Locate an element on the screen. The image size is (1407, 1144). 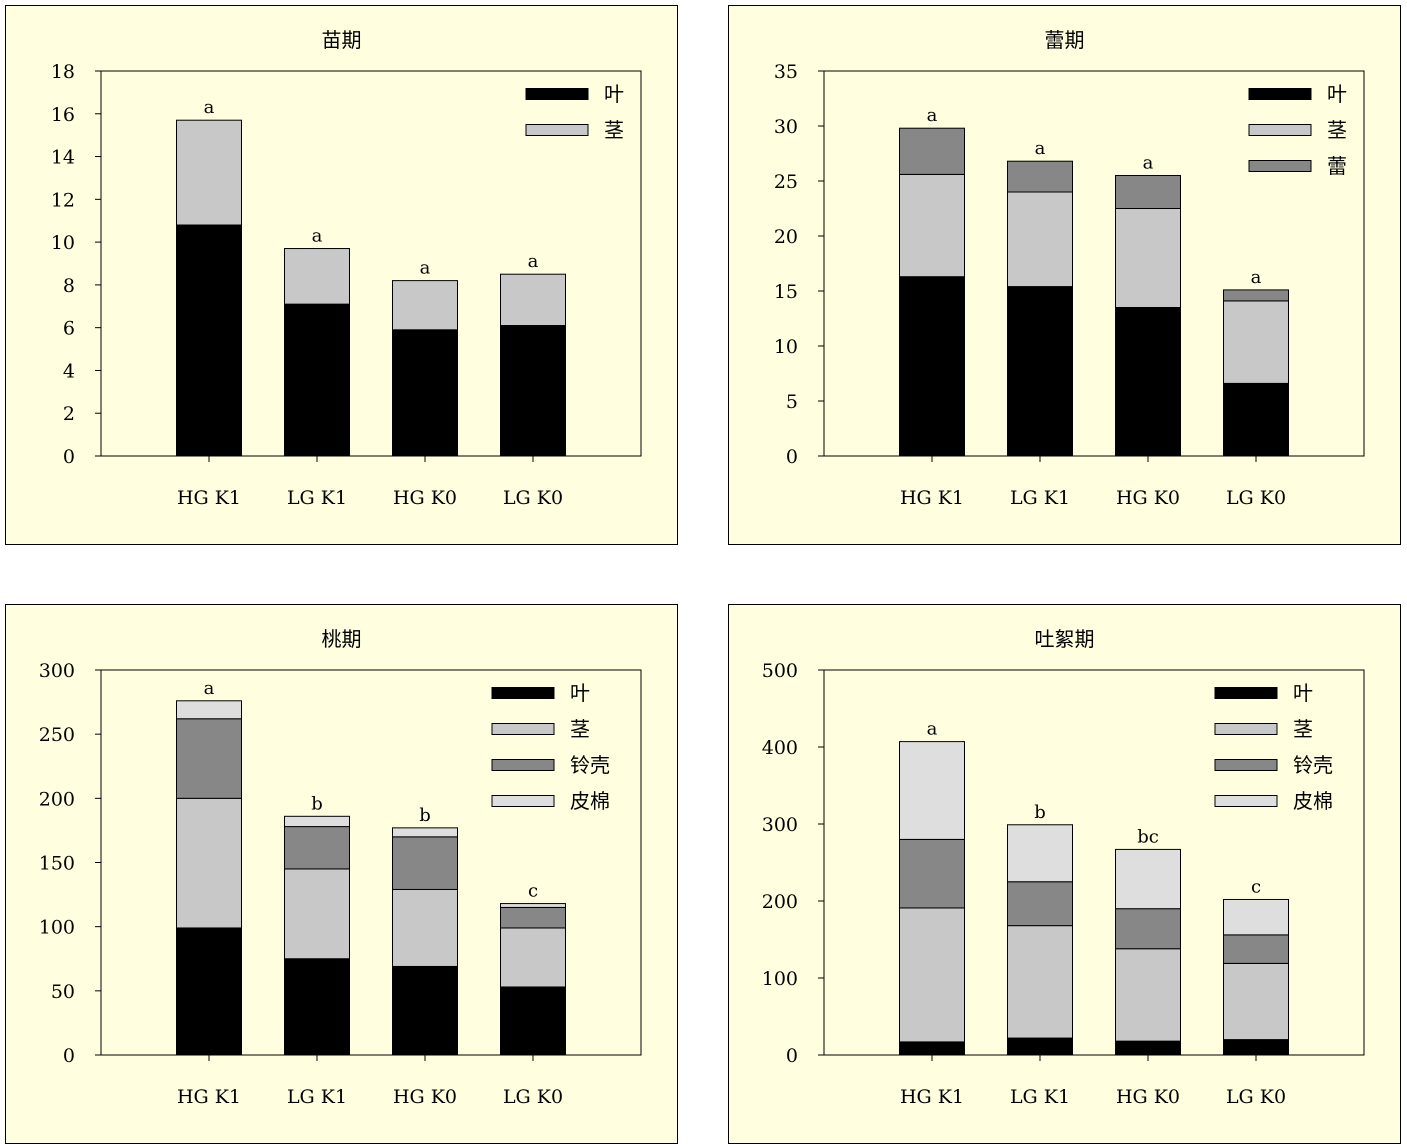
y-tick-label: 2 is located at coordinates (69, 414).